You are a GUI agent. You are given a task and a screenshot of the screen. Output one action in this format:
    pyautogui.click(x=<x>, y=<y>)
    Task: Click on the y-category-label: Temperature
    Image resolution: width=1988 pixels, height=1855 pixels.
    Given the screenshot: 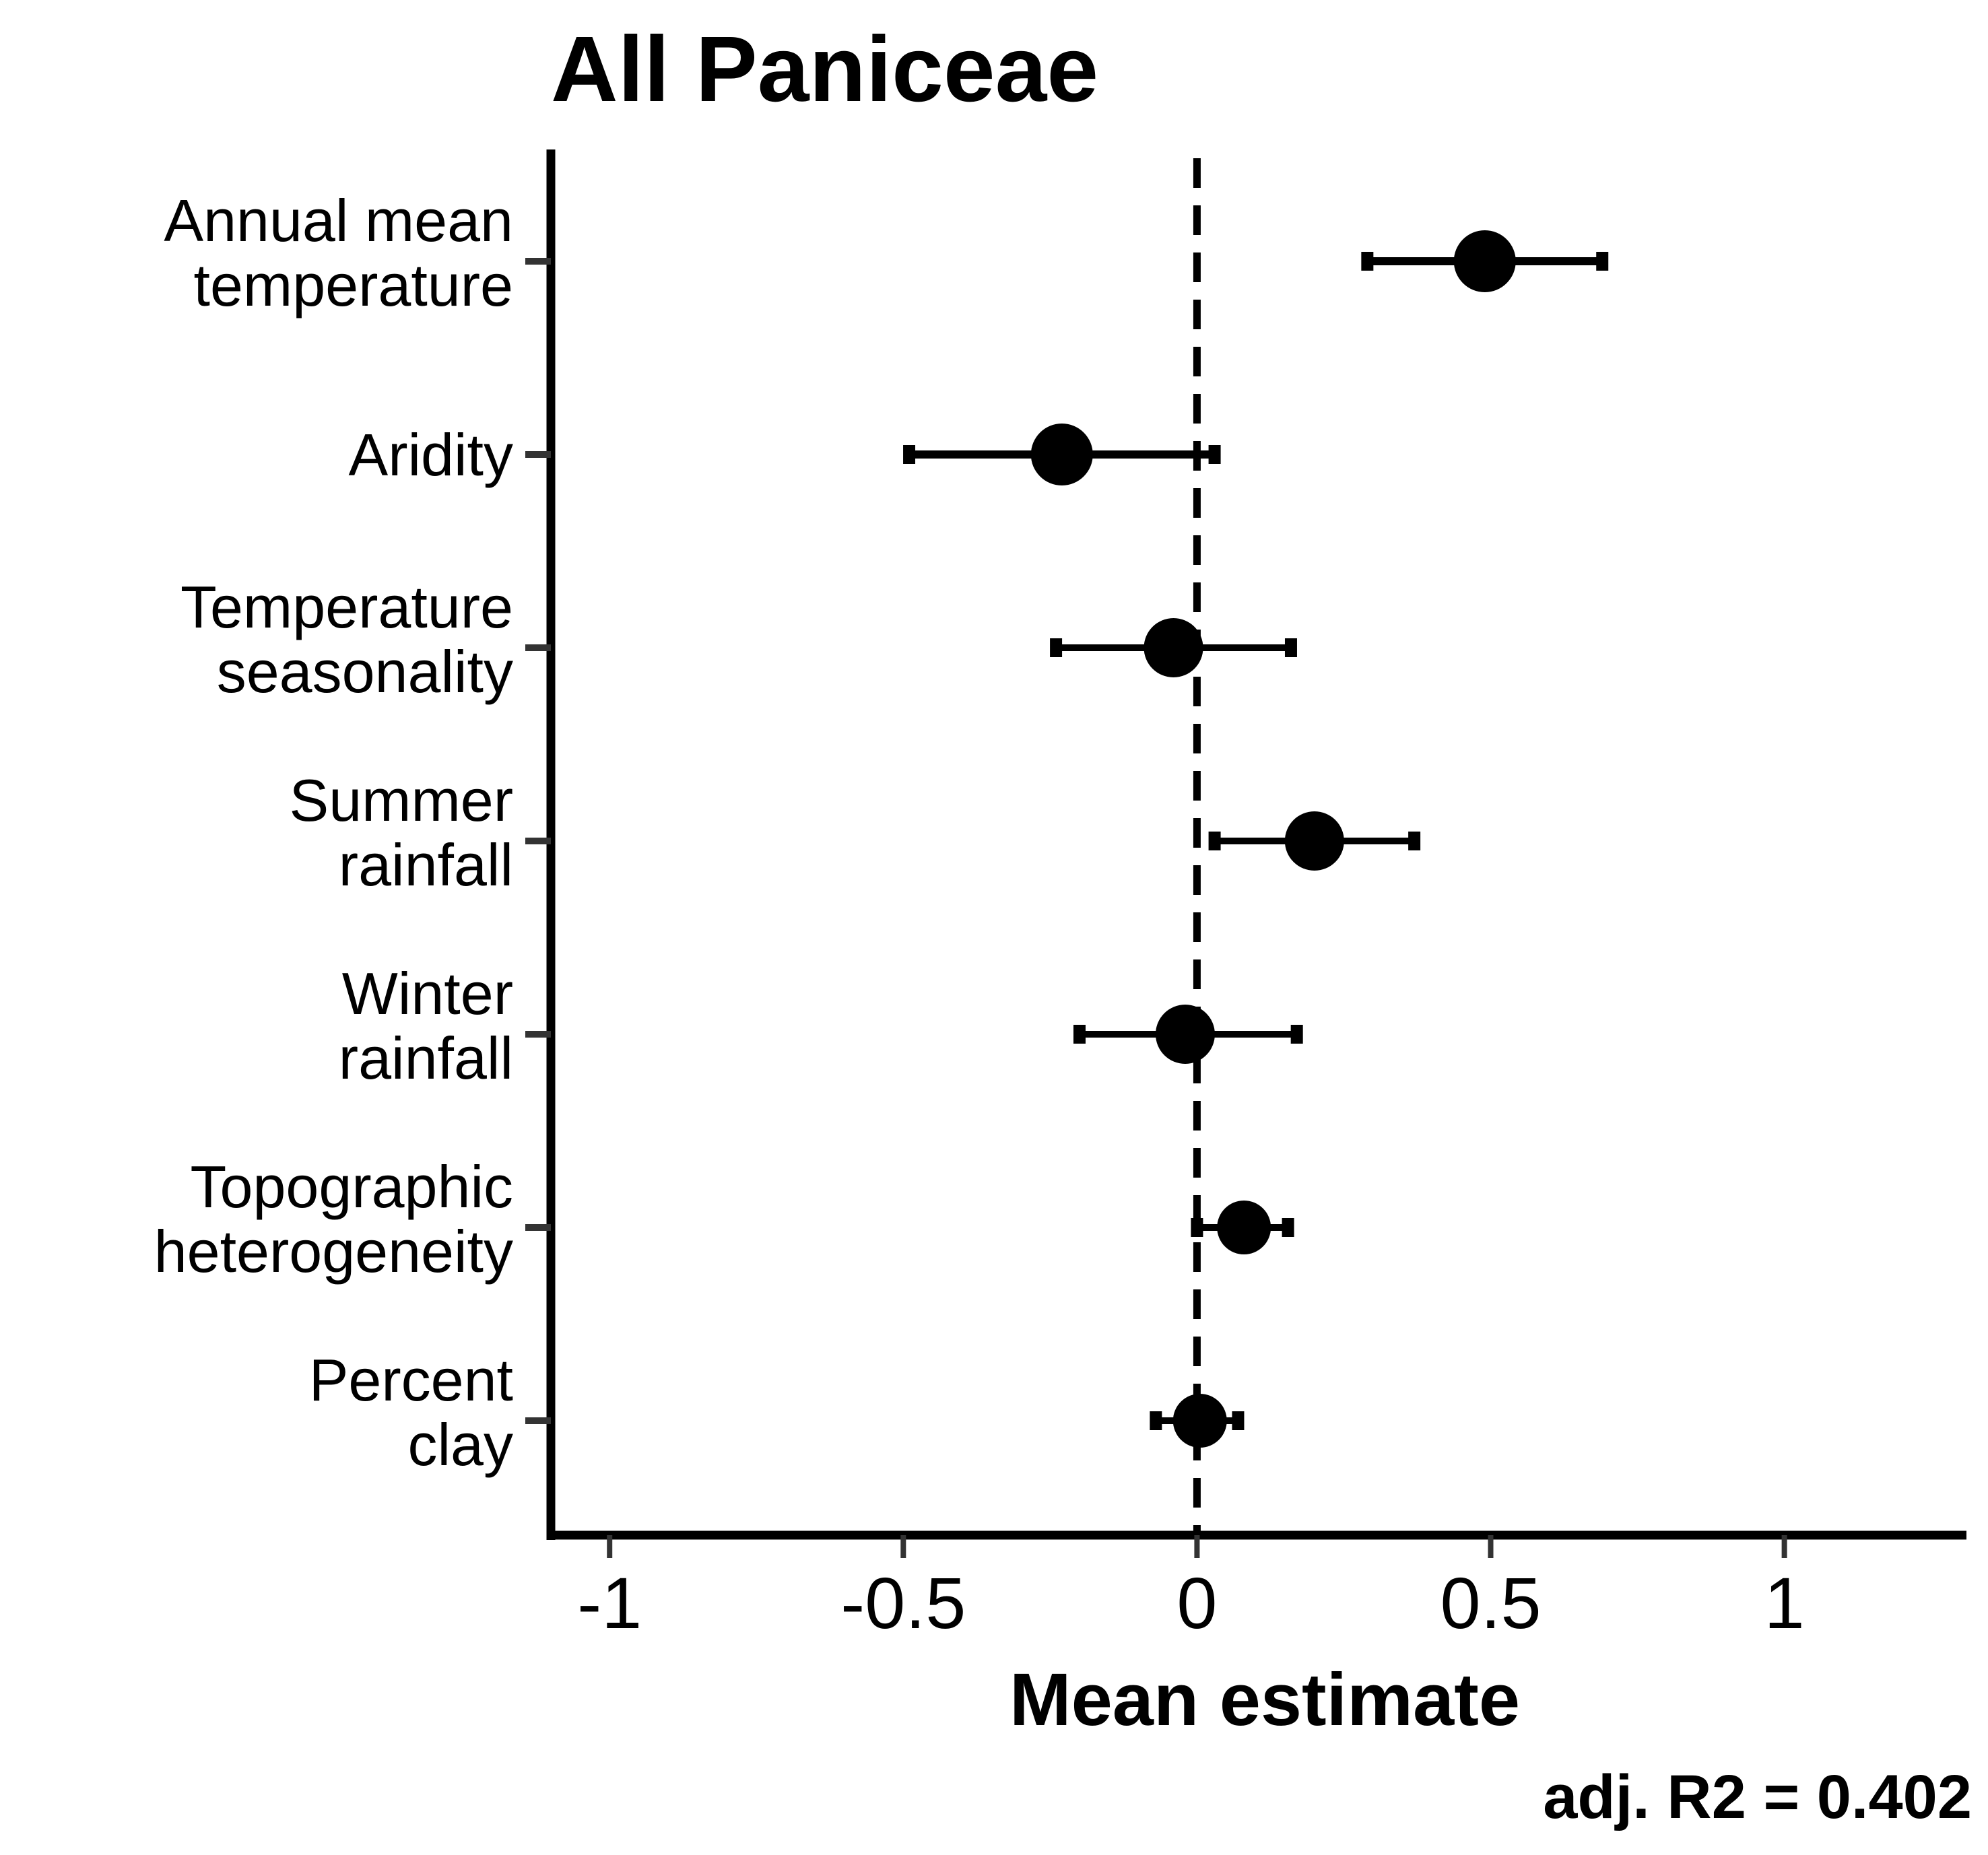 What is the action you would take?
    pyautogui.click(x=346, y=607)
    